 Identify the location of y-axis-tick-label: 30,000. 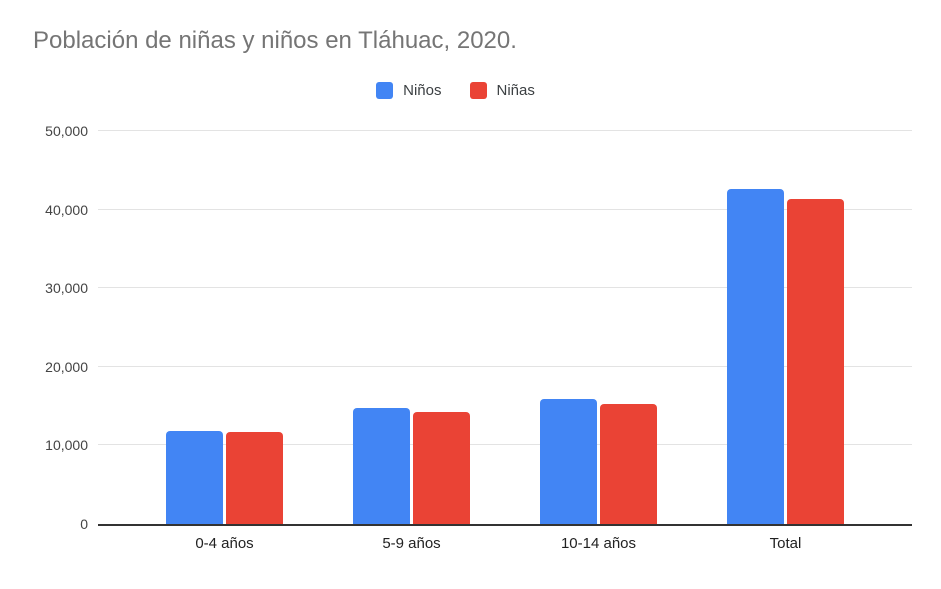
(66, 288).